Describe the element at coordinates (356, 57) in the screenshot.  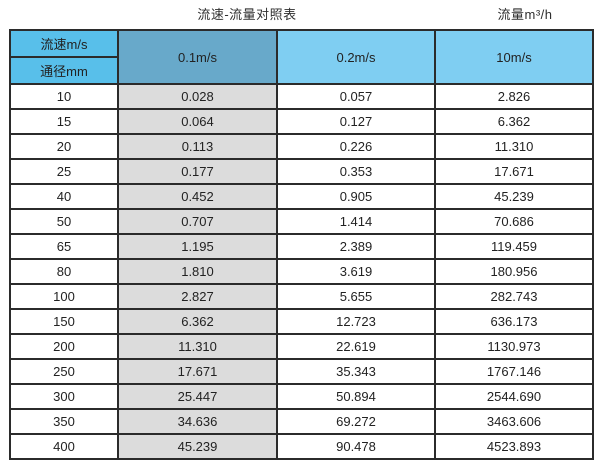
I see `column-header-0-2ms: 0.2m/s` at that location.